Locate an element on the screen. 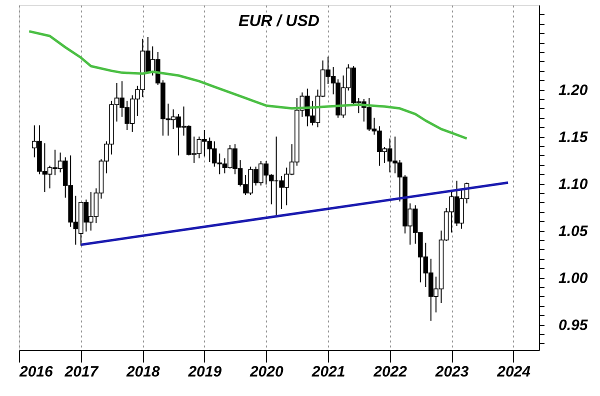 This screenshot has width=600, height=396. y-tick-label: 1.15 is located at coordinates (573, 137).